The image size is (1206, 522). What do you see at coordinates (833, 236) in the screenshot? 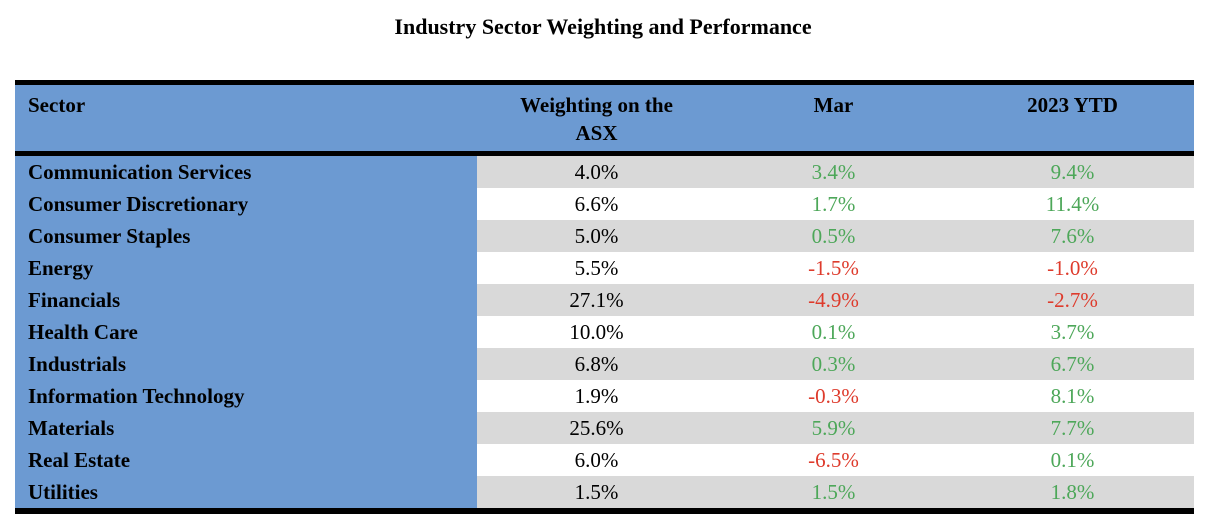
I see `mar-cell: 0.5%` at bounding box center [833, 236].